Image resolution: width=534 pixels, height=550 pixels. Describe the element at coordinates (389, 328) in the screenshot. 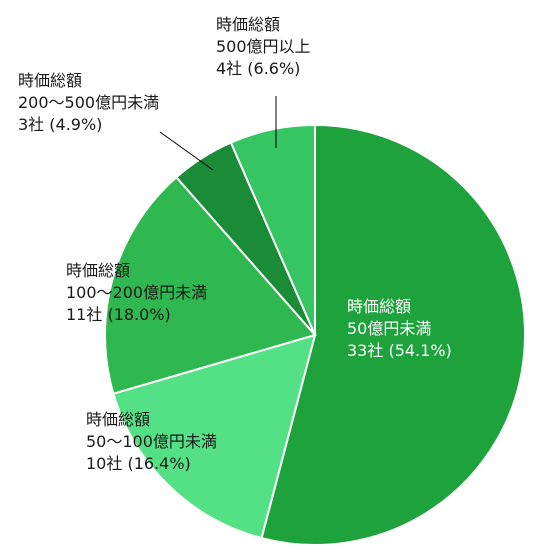

I see `slice-label-0-line-1: 50億円未満` at that location.